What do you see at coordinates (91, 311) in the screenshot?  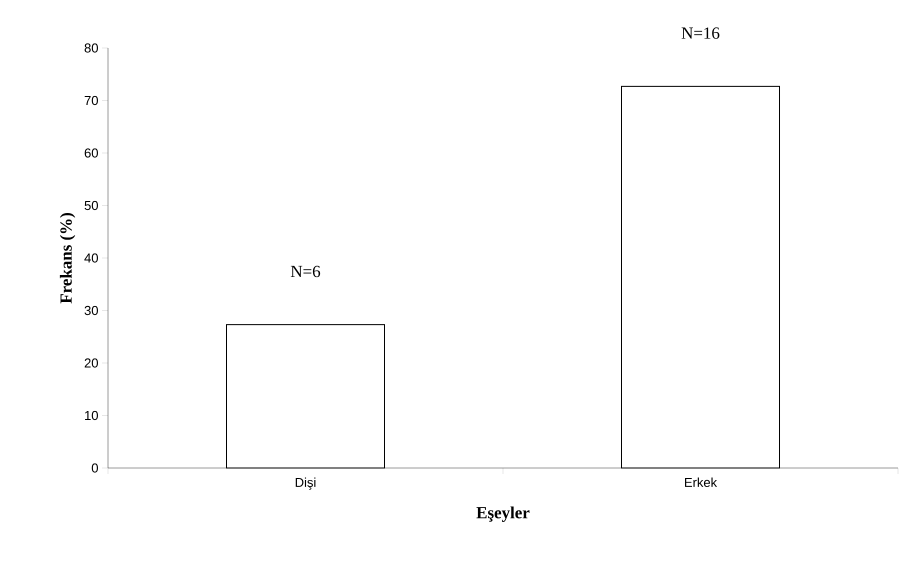 I see `y-tick-label: 30` at bounding box center [91, 311].